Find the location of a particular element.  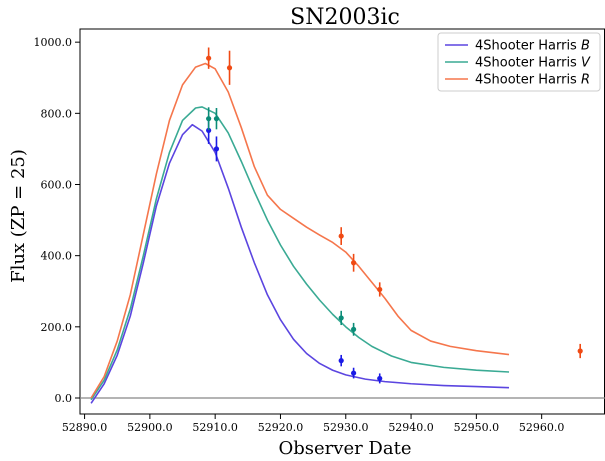

x-tick-label: 52950.0 is located at coordinates (477, 427).